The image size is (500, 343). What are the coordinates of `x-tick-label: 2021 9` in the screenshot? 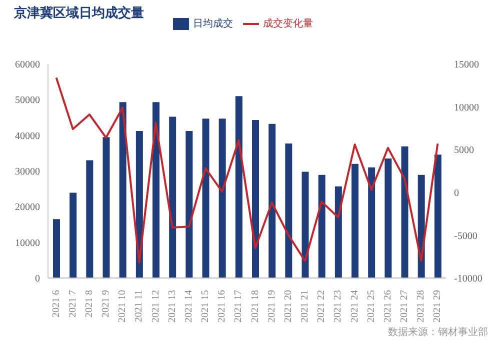 It's located at (106, 304).